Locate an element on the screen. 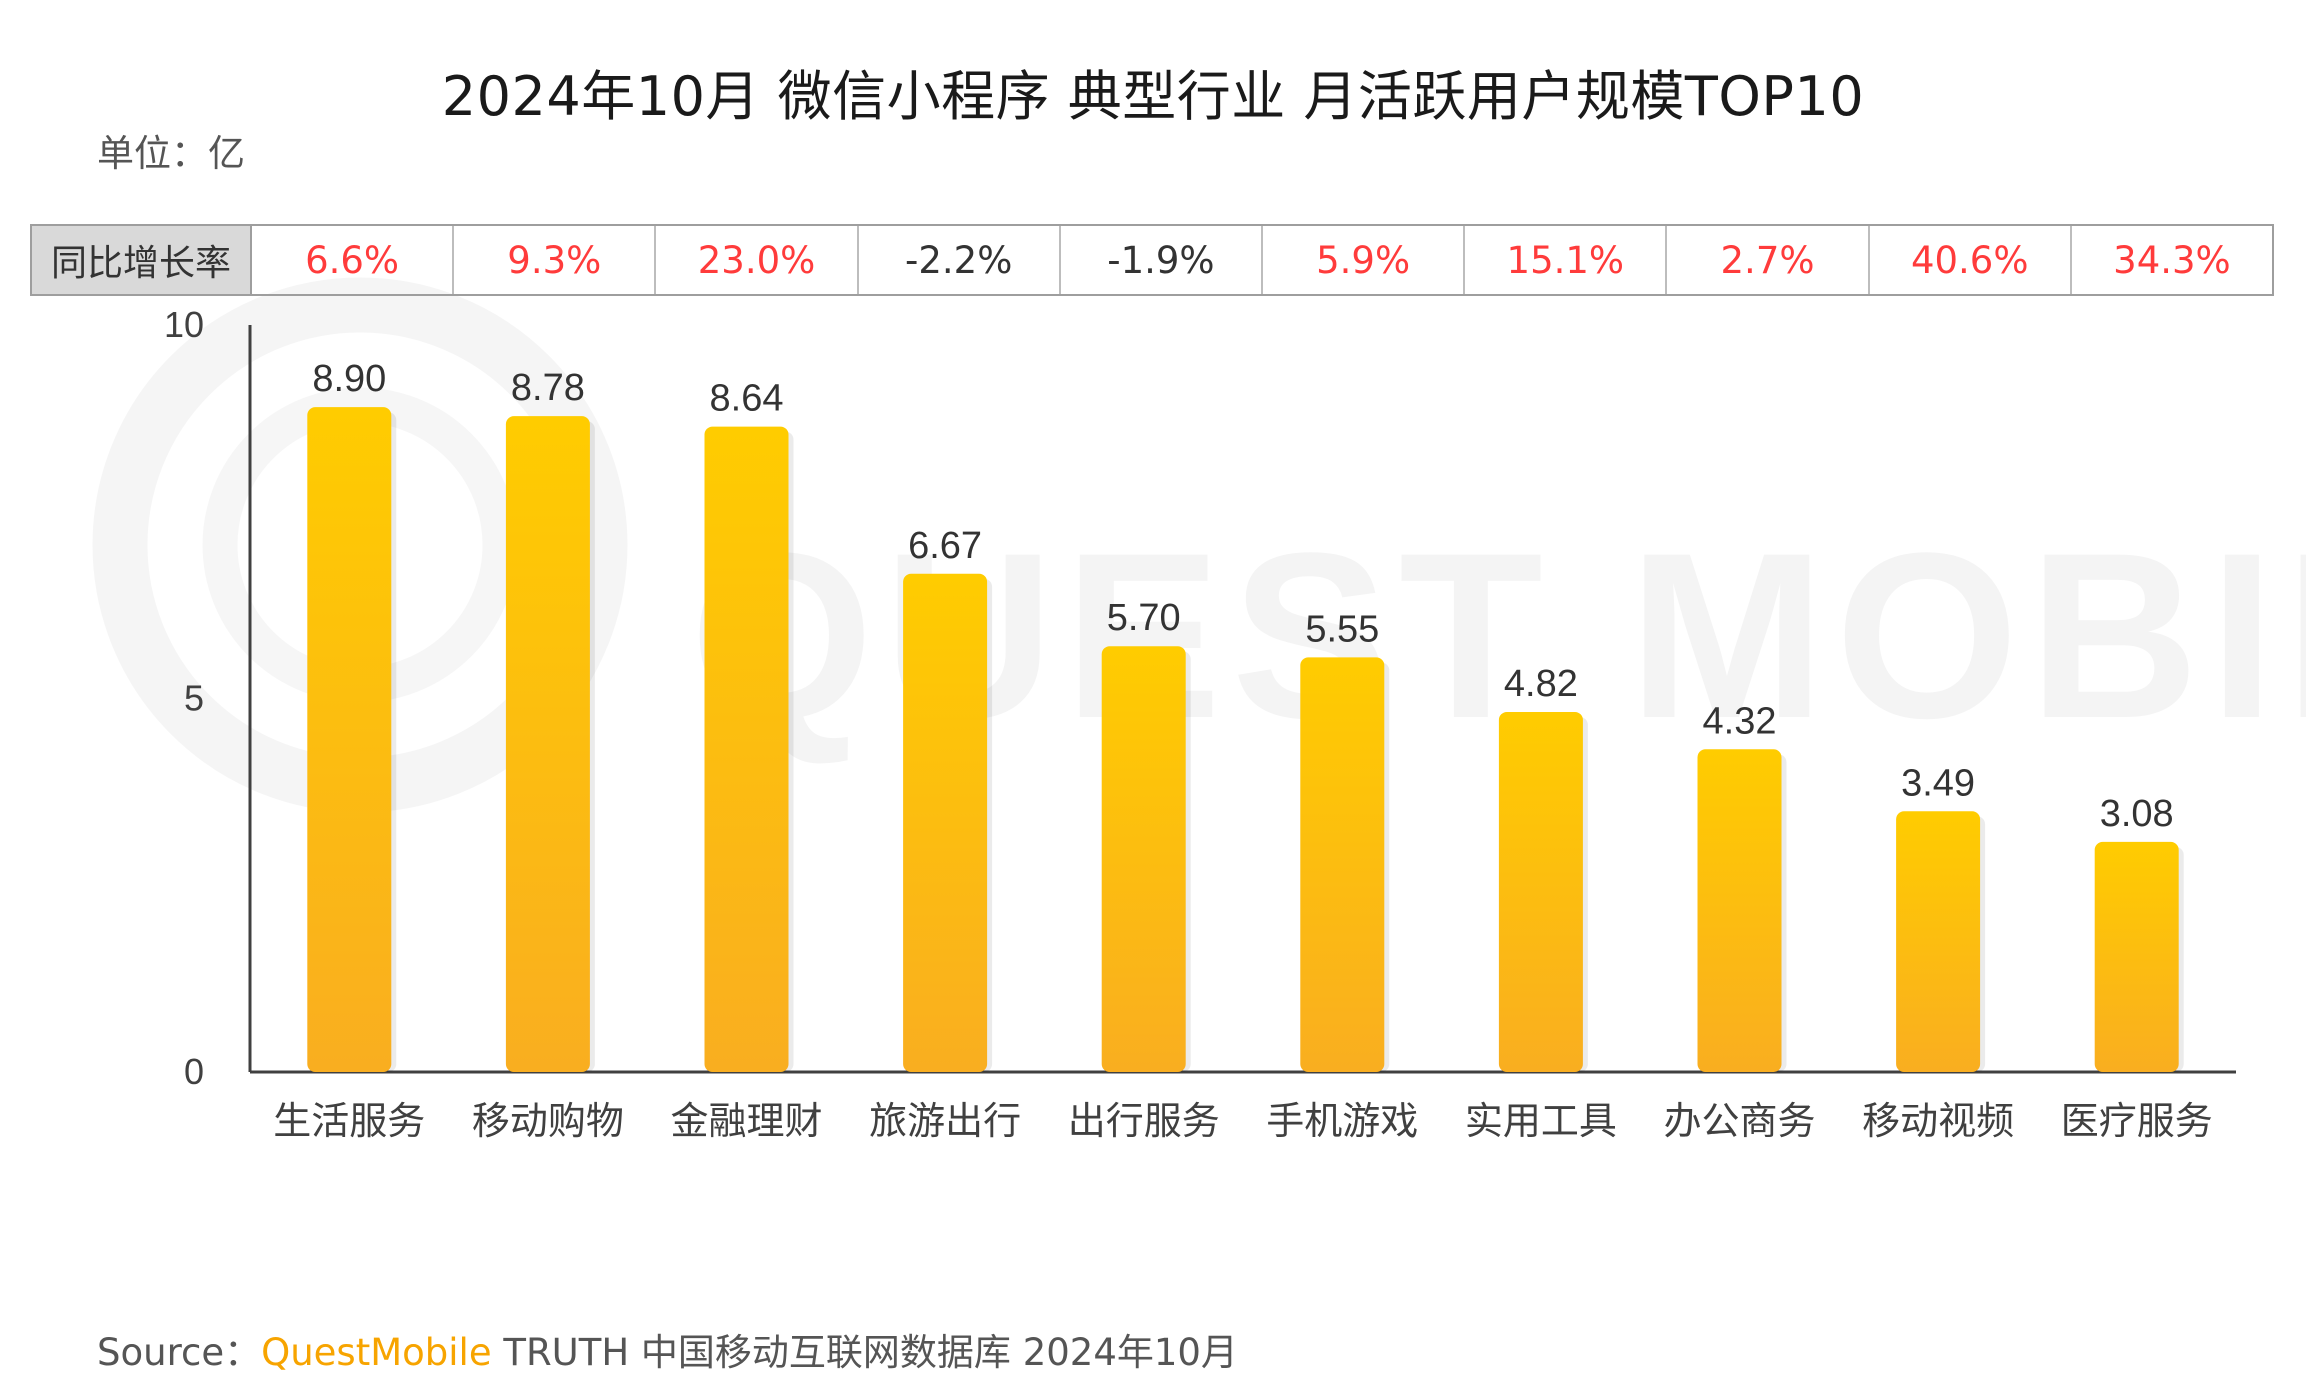 The width and height of the screenshot is (2306, 1394). category-label: 医疗服务 is located at coordinates (2137, 1121).